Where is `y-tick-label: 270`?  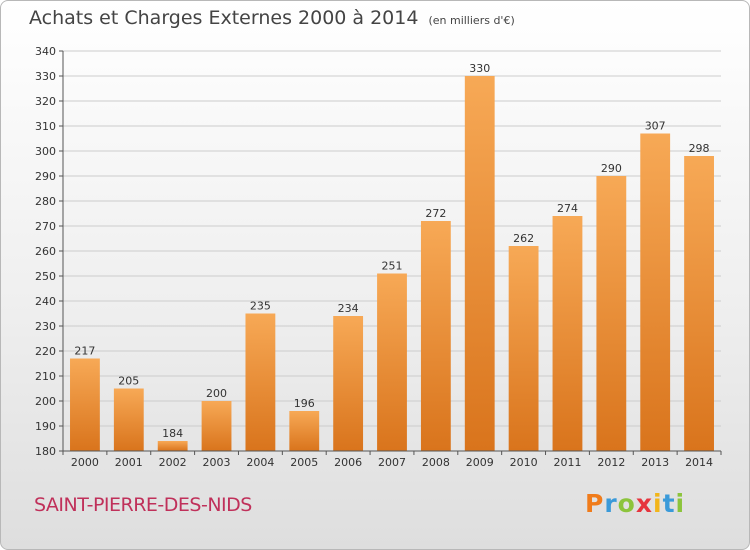
y-tick-label: 270 is located at coordinates (45, 226).